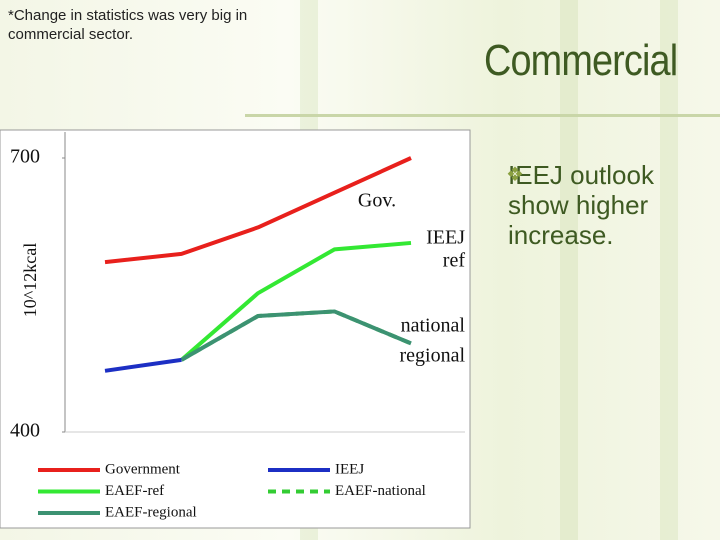 The image size is (720, 540). Describe the element at coordinates (25, 157) in the screenshot. I see `y-tick-label: 700` at that location.